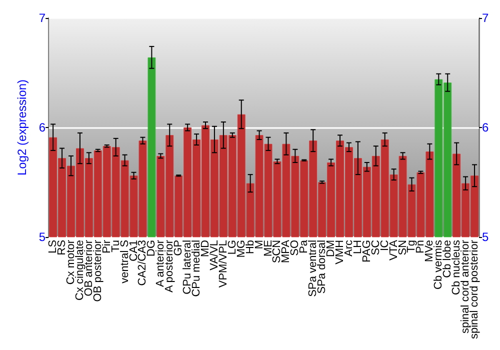 This screenshot has width=500, height=350. Describe the element at coordinates (412, 246) in the screenshot. I see `x-tick-label: Tg` at that location.